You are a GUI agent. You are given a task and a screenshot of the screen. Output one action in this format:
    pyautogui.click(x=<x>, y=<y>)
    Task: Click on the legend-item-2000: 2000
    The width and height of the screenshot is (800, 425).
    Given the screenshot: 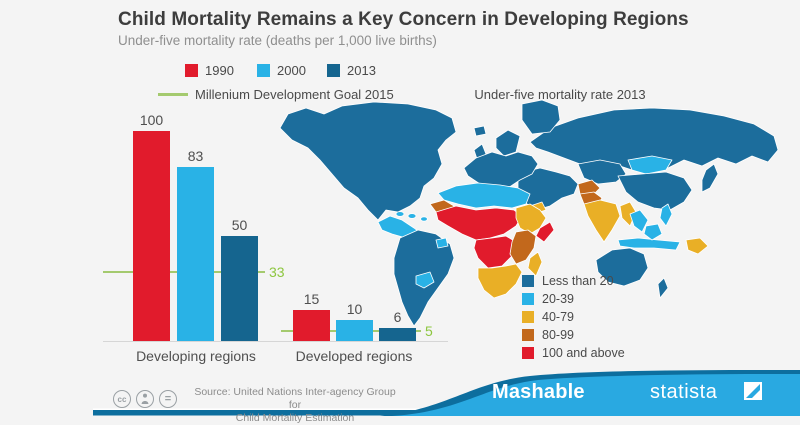 What is the action you would take?
    pyautogui.click(x=281, y=70)
    